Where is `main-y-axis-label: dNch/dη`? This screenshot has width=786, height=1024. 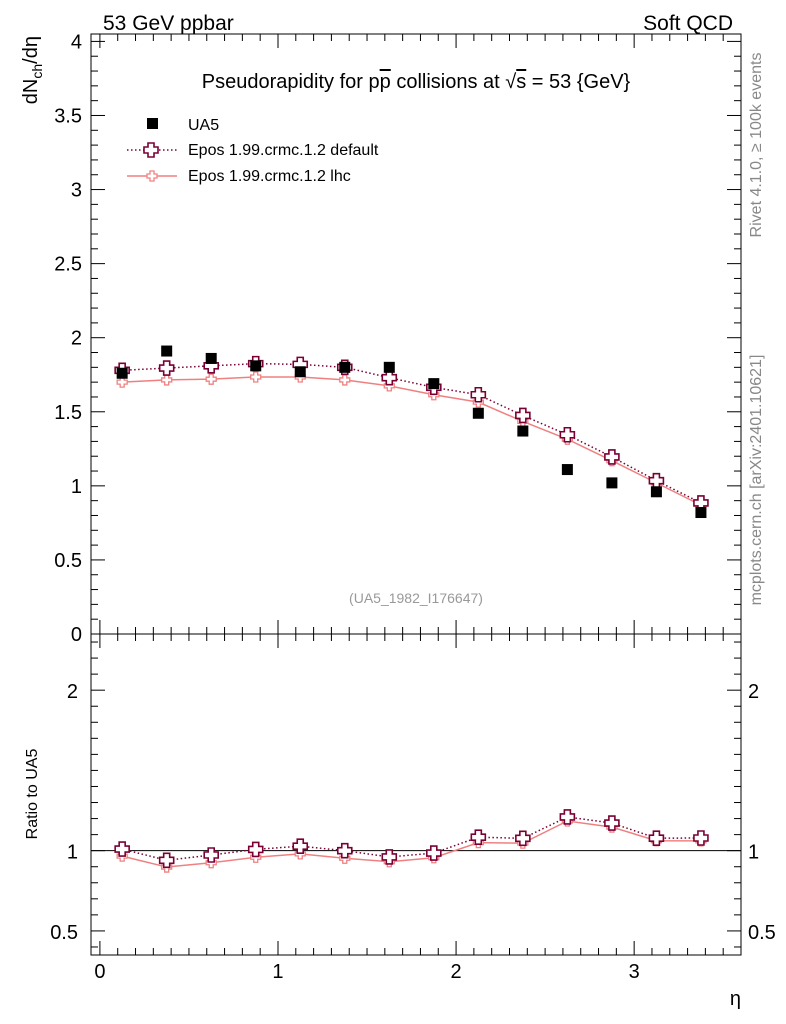
main-y-axis-label: dNch/dη is located at coordinates (32, 70).